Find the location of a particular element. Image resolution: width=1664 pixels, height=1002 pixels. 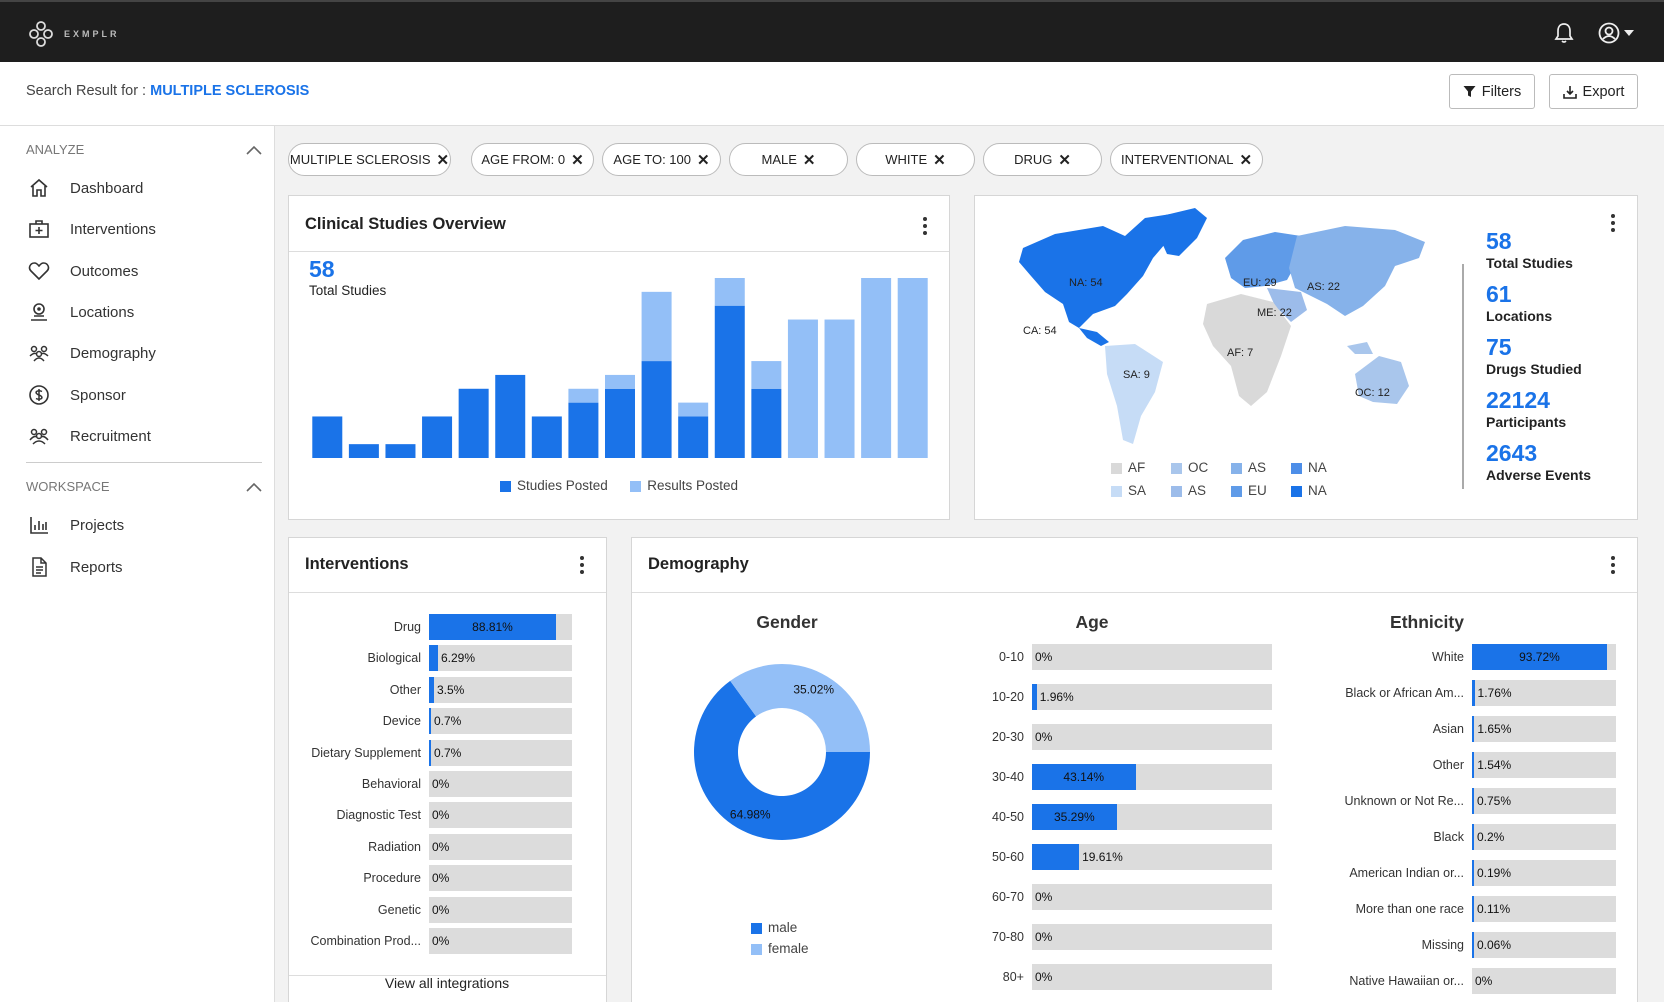

workspace-section-header: WORKSPACE is located at coordinates (144, 486).